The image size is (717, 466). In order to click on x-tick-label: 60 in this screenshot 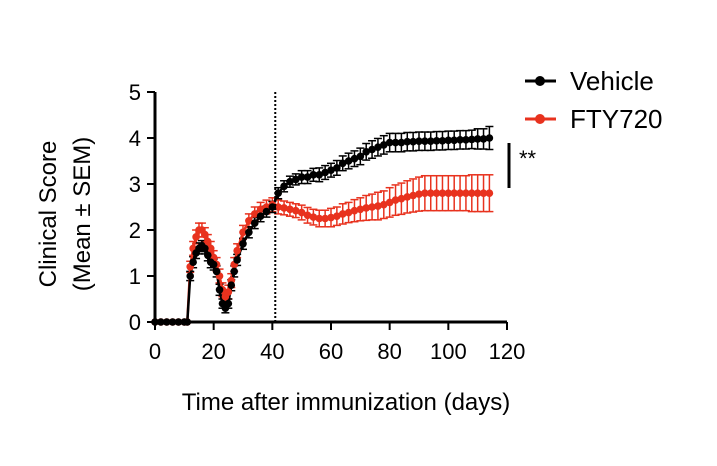, I will do `click(331, 351)`.